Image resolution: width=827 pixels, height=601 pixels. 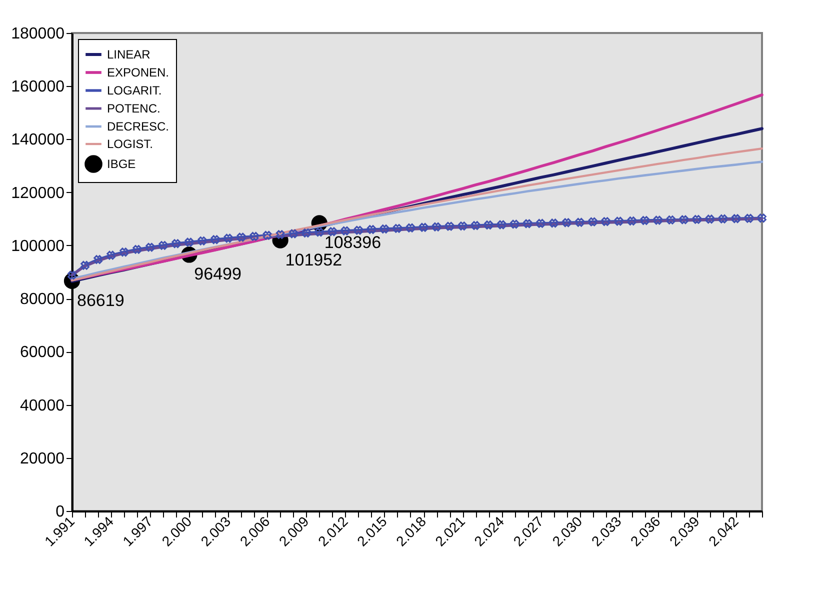 I want to click on y-tick-label: 160000, so click(x=38, y=87).